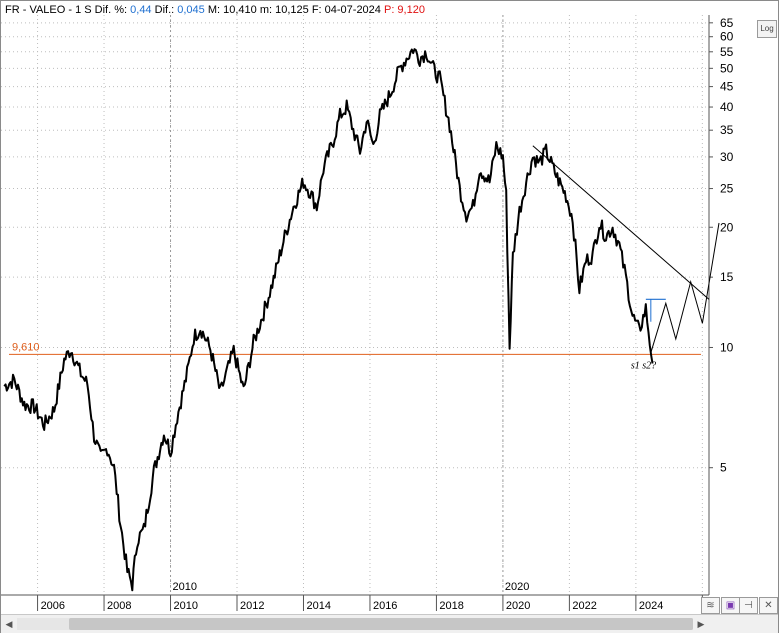  Describe the element at coordinates (710, 605) in the screenshot. I see `zoom-icon: ≋` at that location.